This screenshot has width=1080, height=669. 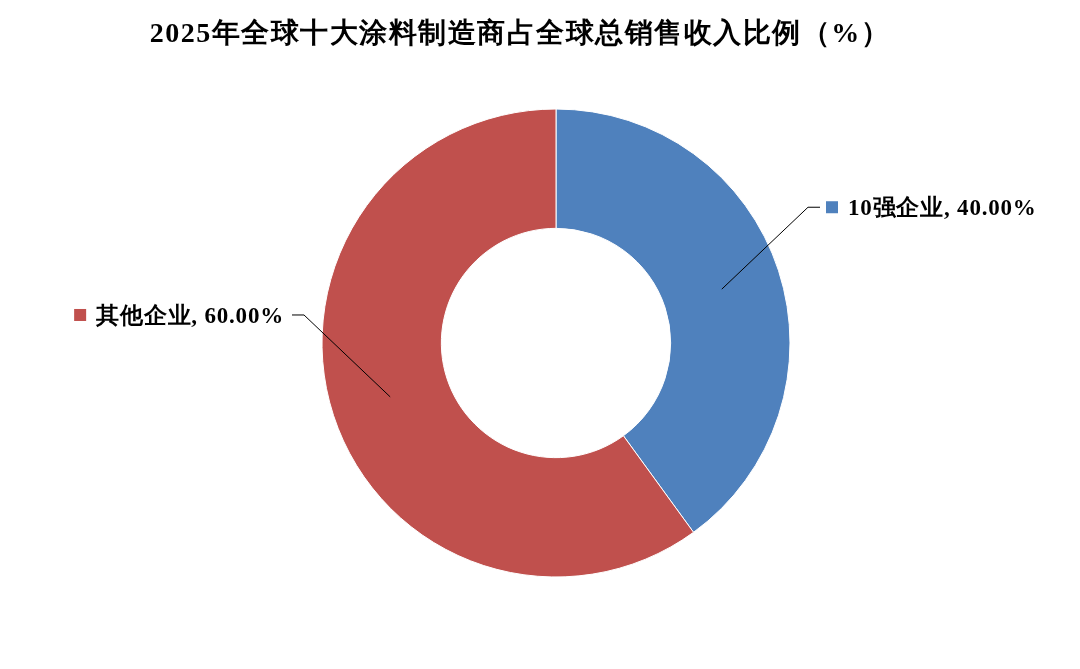 I want to click on chart-title: 2025年全球十大涂料制造商占全球总销售收入比例（%）, so click(x=520, y=32).